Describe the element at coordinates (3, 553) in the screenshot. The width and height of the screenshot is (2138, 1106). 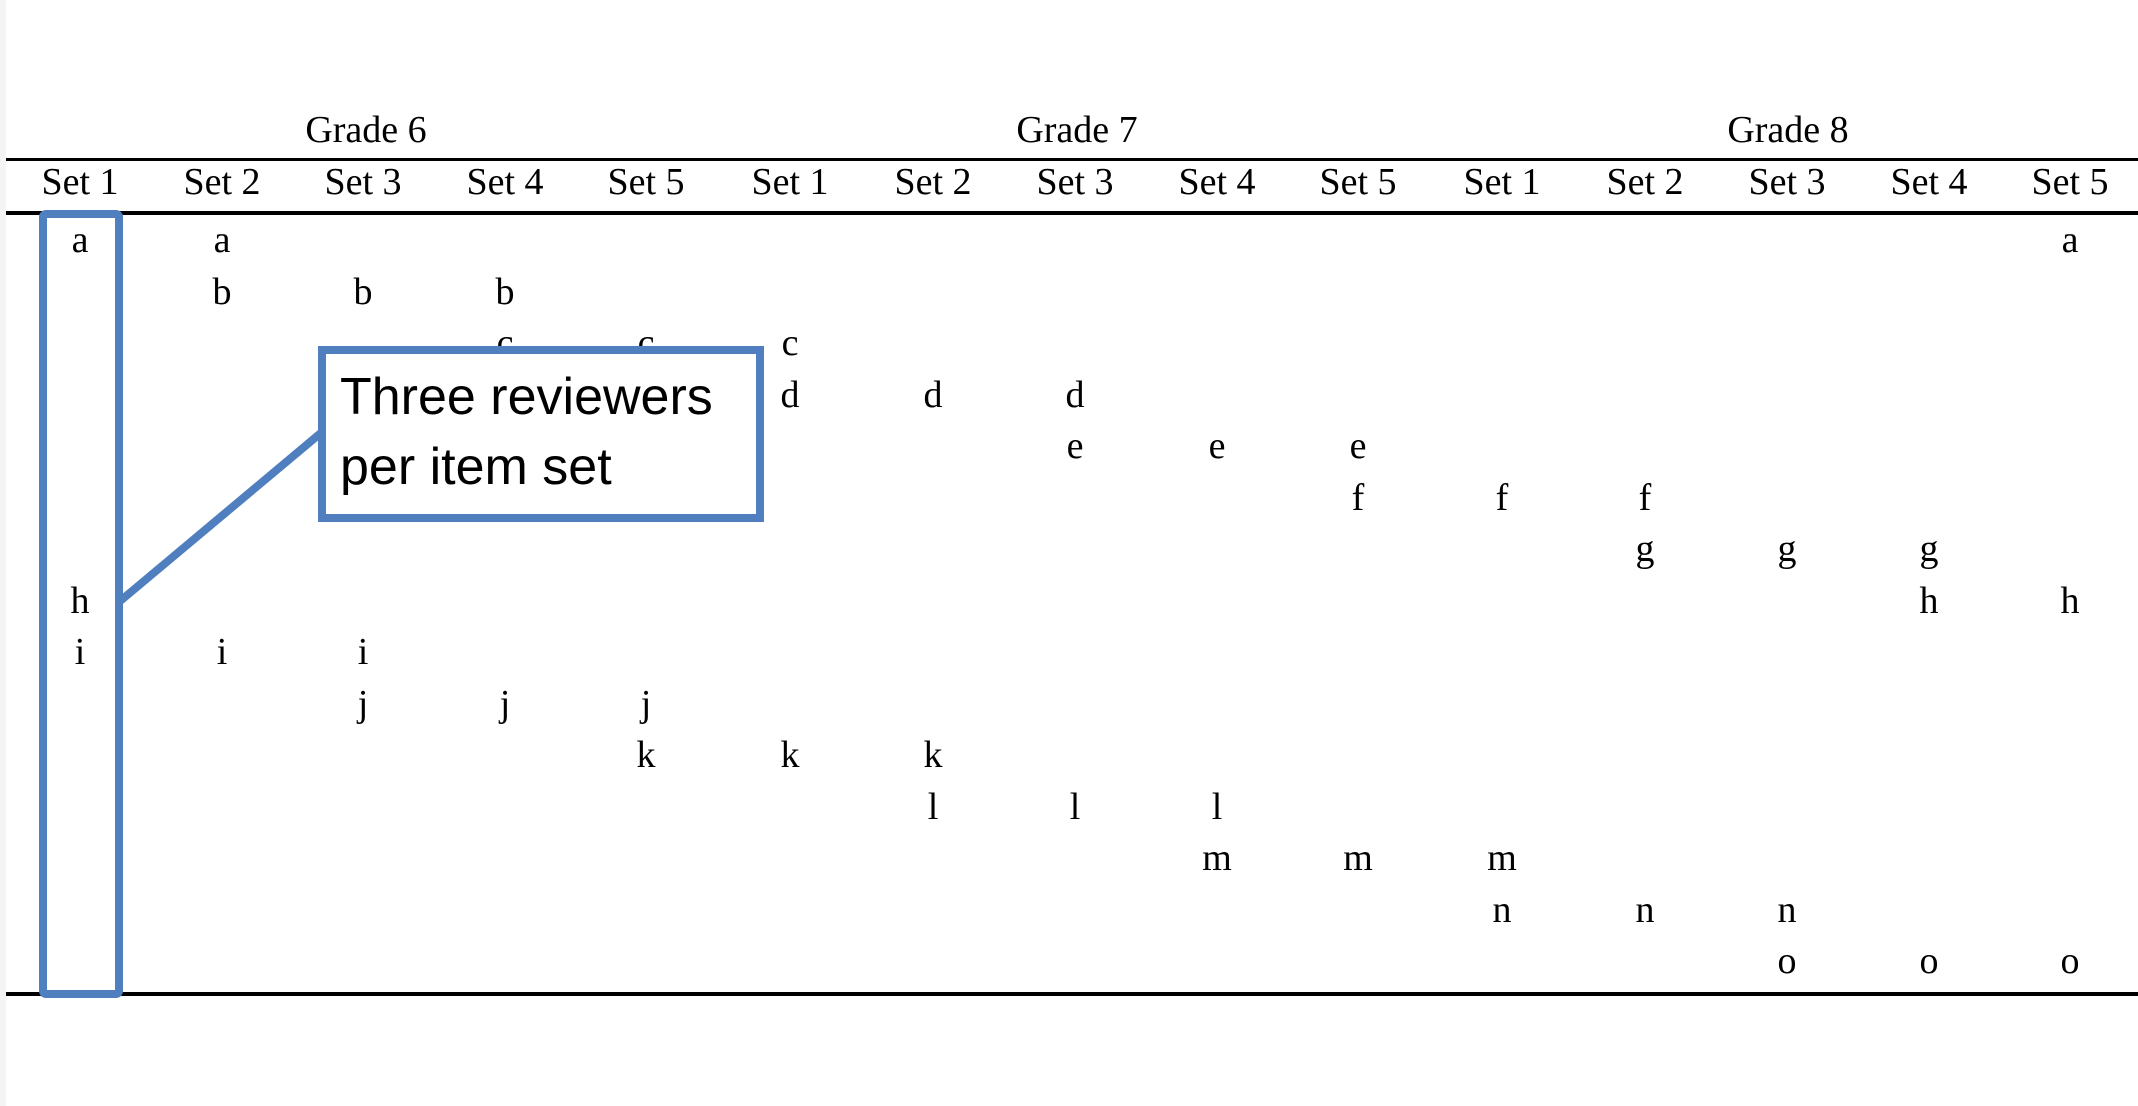
I see `left-edge-strip` at that location.